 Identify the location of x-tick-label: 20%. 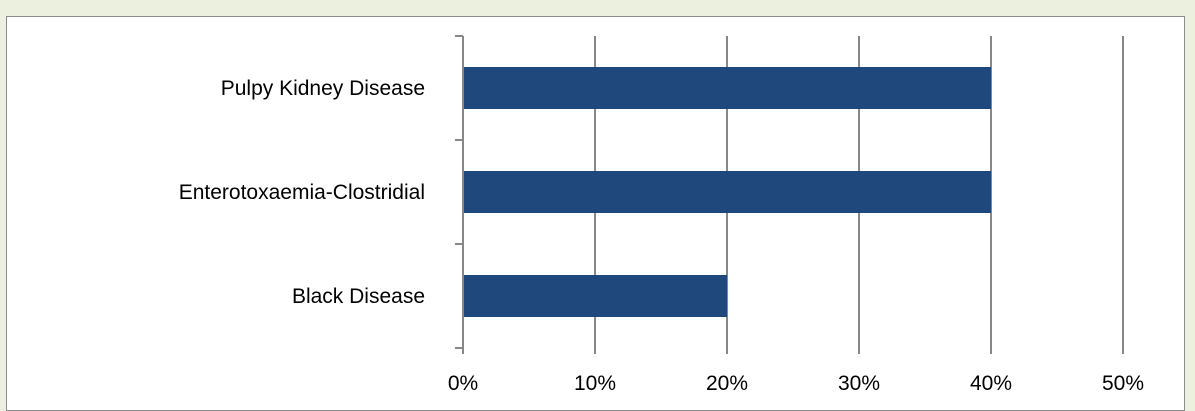
(727, 383).